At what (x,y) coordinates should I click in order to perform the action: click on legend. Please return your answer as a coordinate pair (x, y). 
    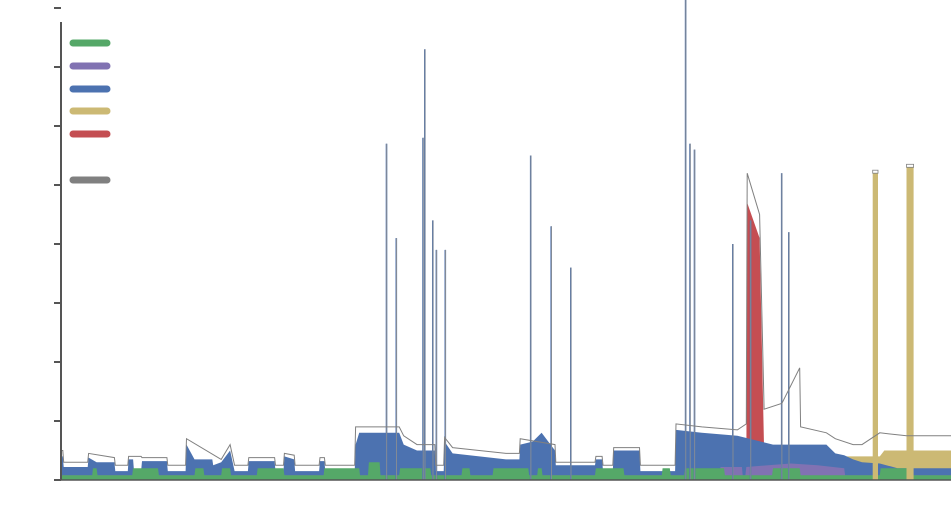
    Looking at the image, I should click on (90, 111).